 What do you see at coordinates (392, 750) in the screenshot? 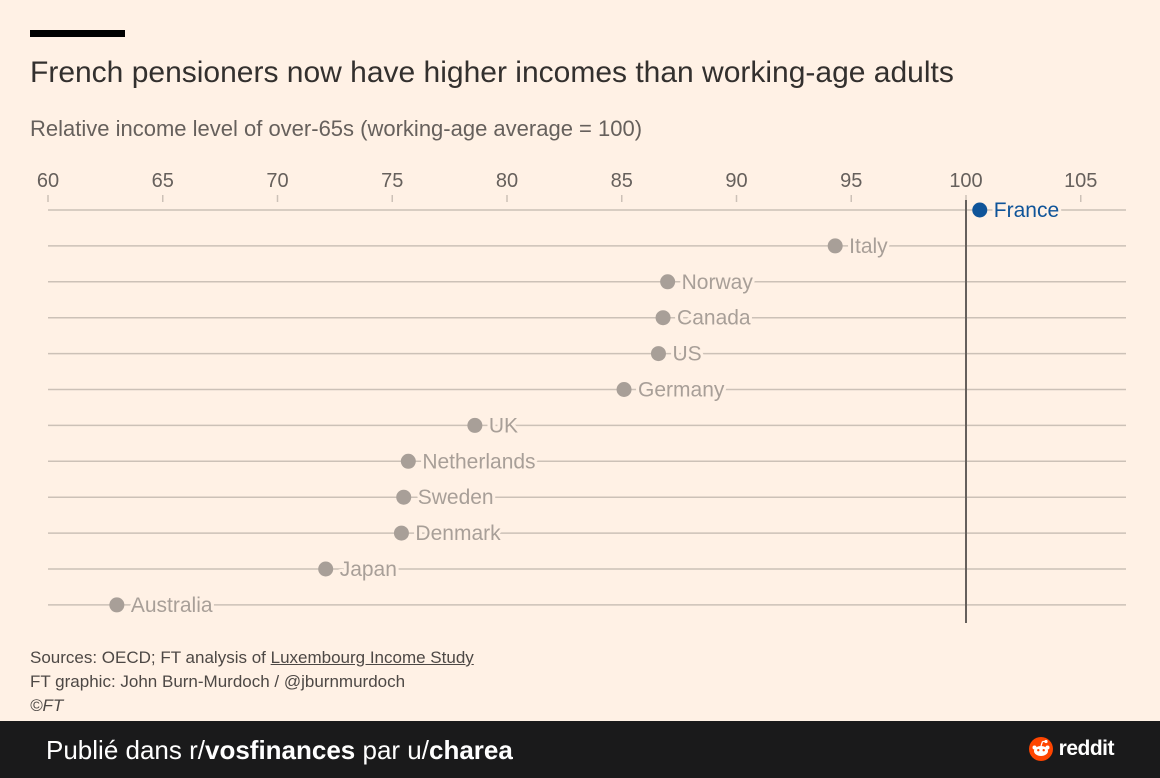
I see `by-label: par u/` at bounding box center [392, 750].